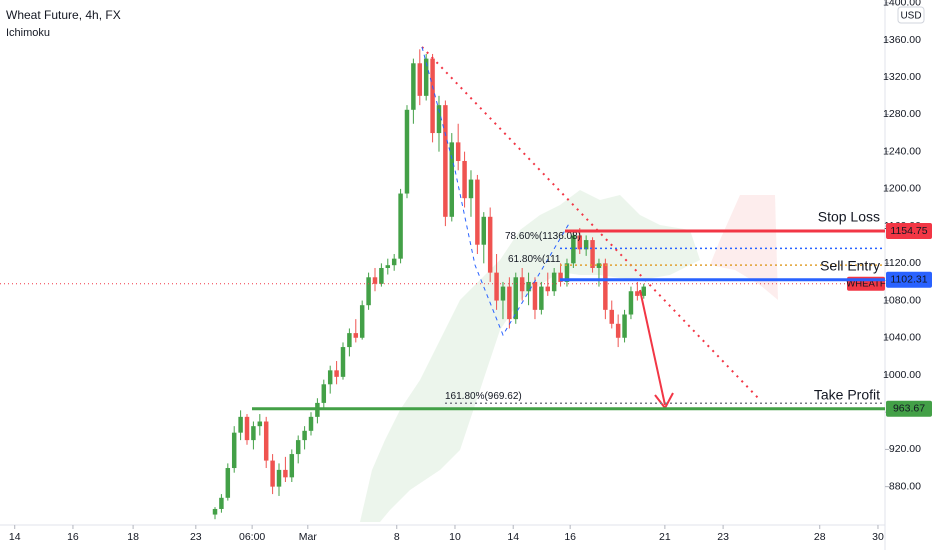 The image size is (932, 550). I want to click on fib-label: 78.60%(1136.08), so click(543, 236).